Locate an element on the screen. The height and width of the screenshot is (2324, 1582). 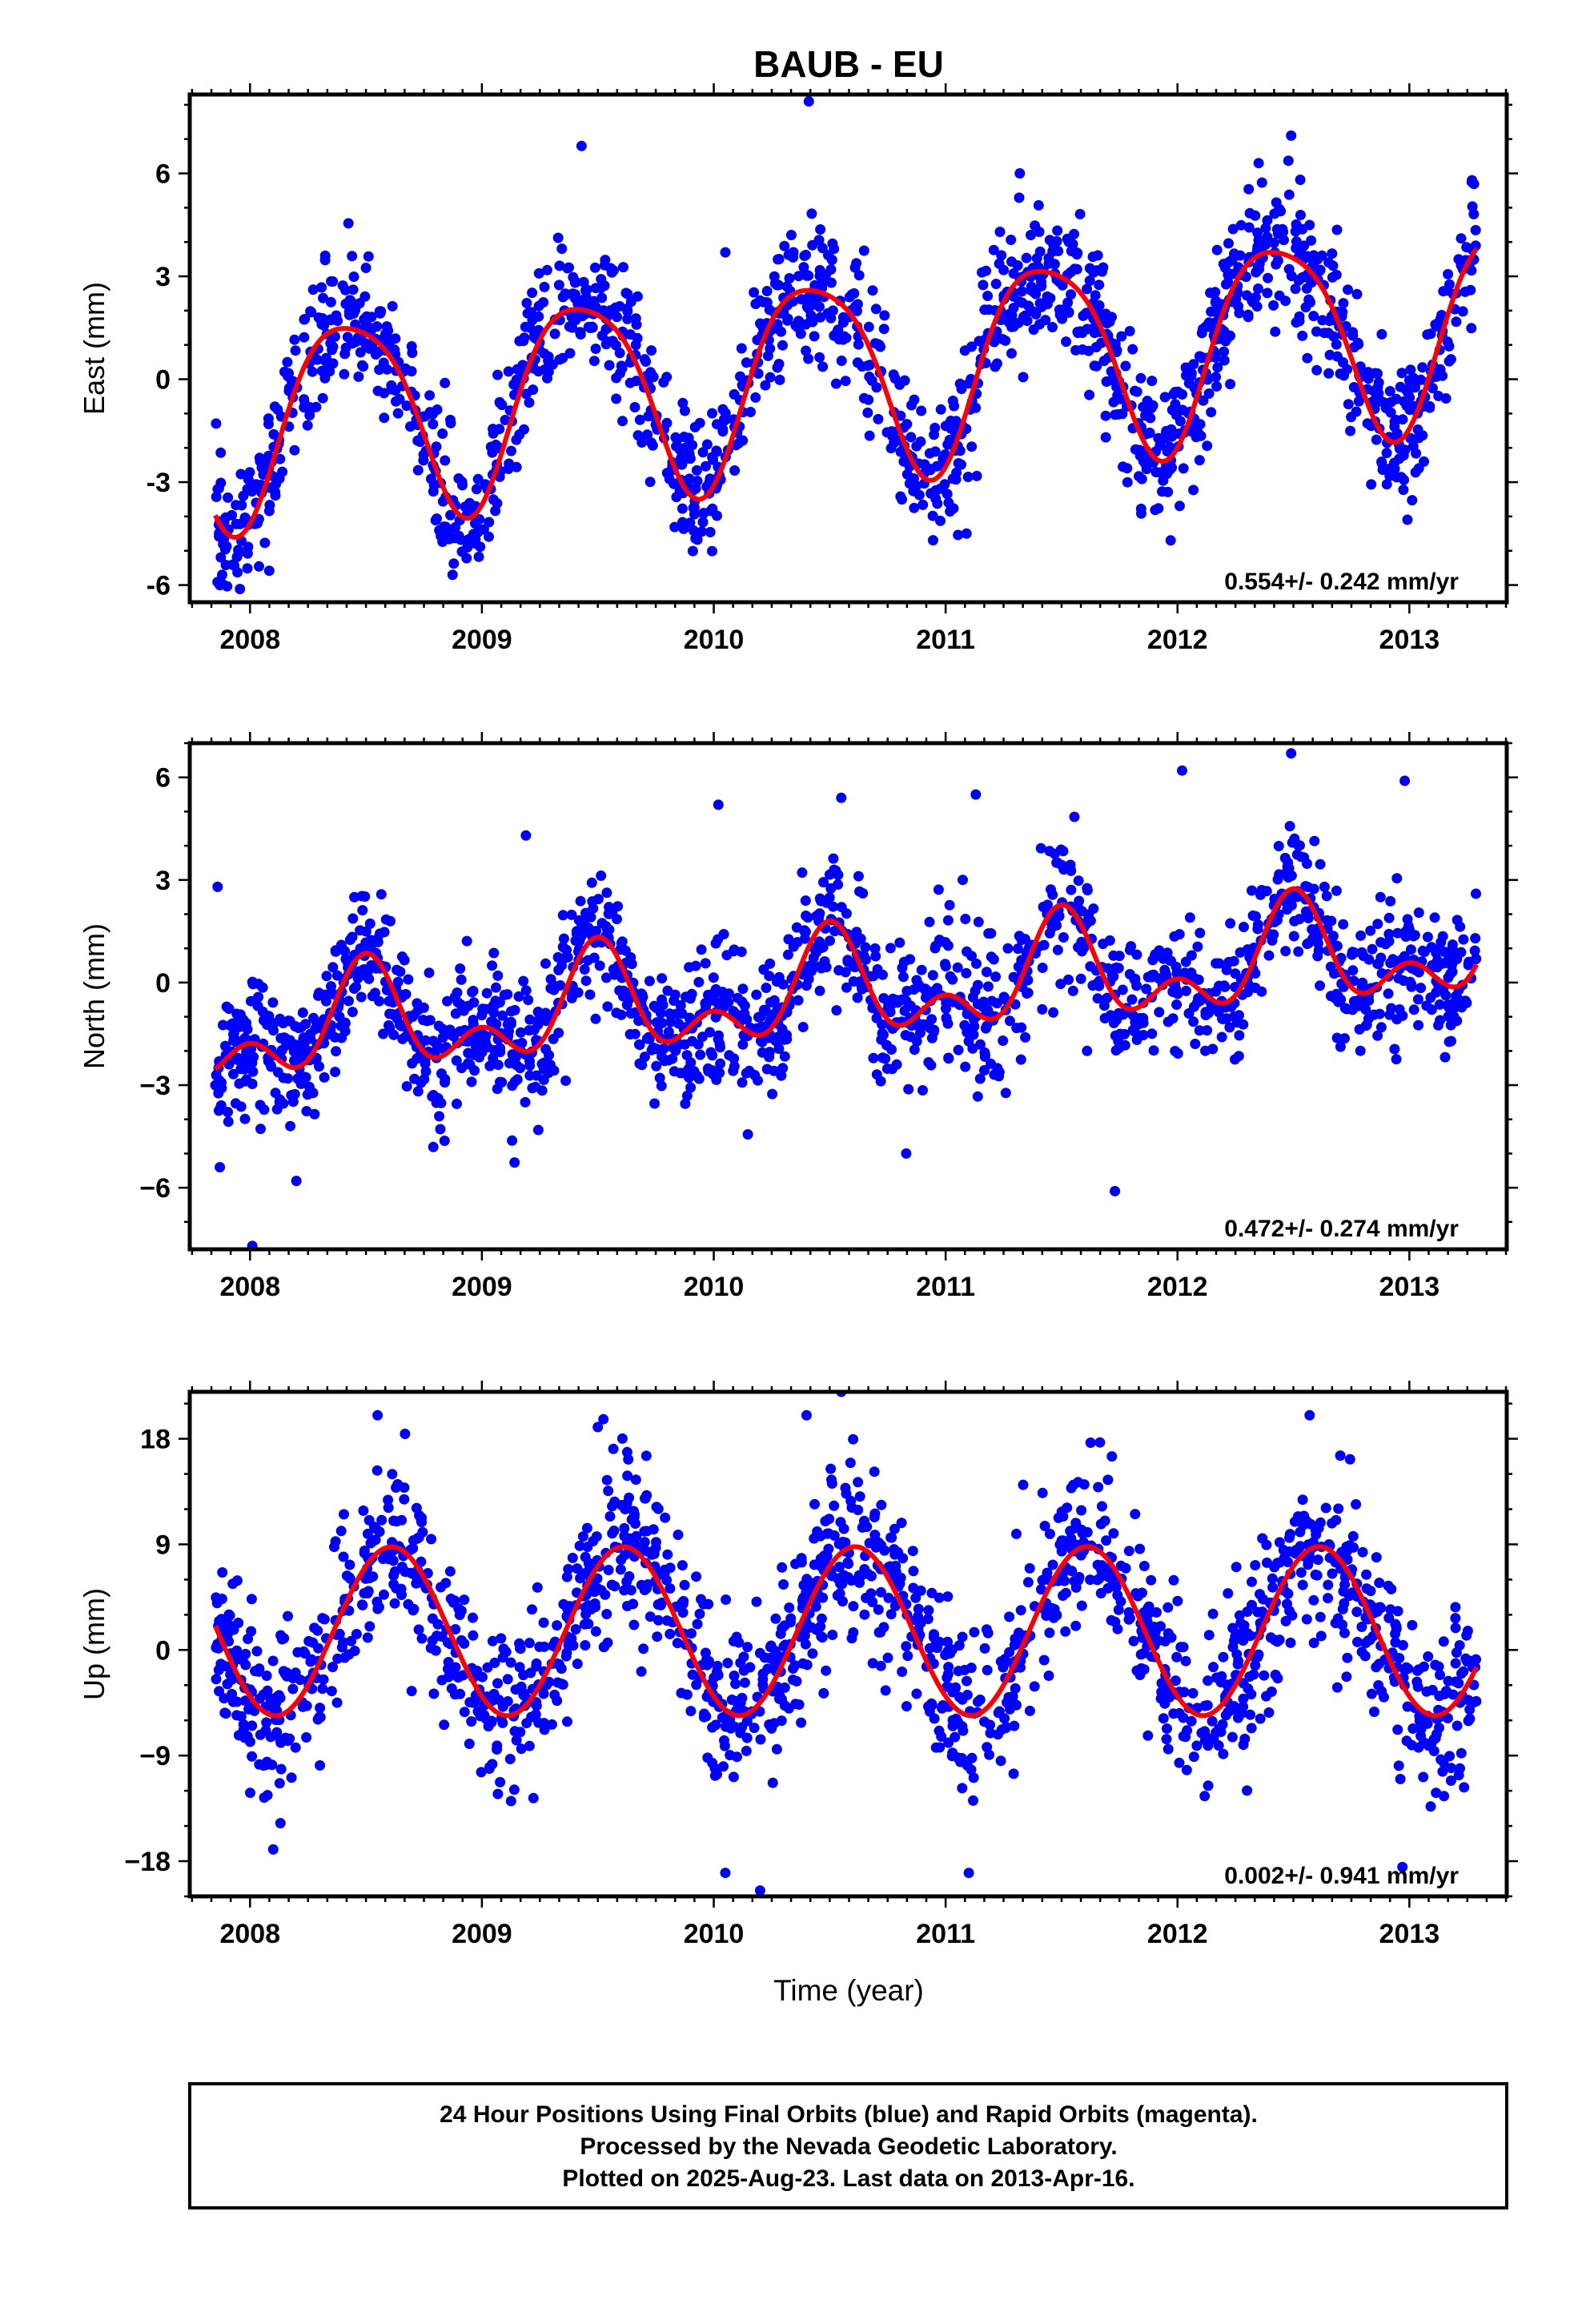
east-y-axis-label: East (mm) is located at coordinates (94, 348).